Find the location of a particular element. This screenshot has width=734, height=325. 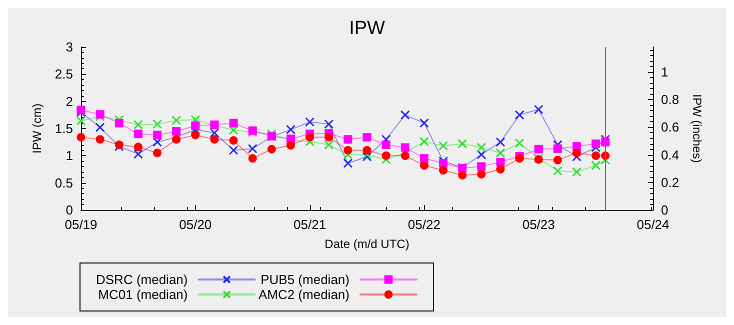

legend-label: MC01 (median) is located at coordinates (143, 294).